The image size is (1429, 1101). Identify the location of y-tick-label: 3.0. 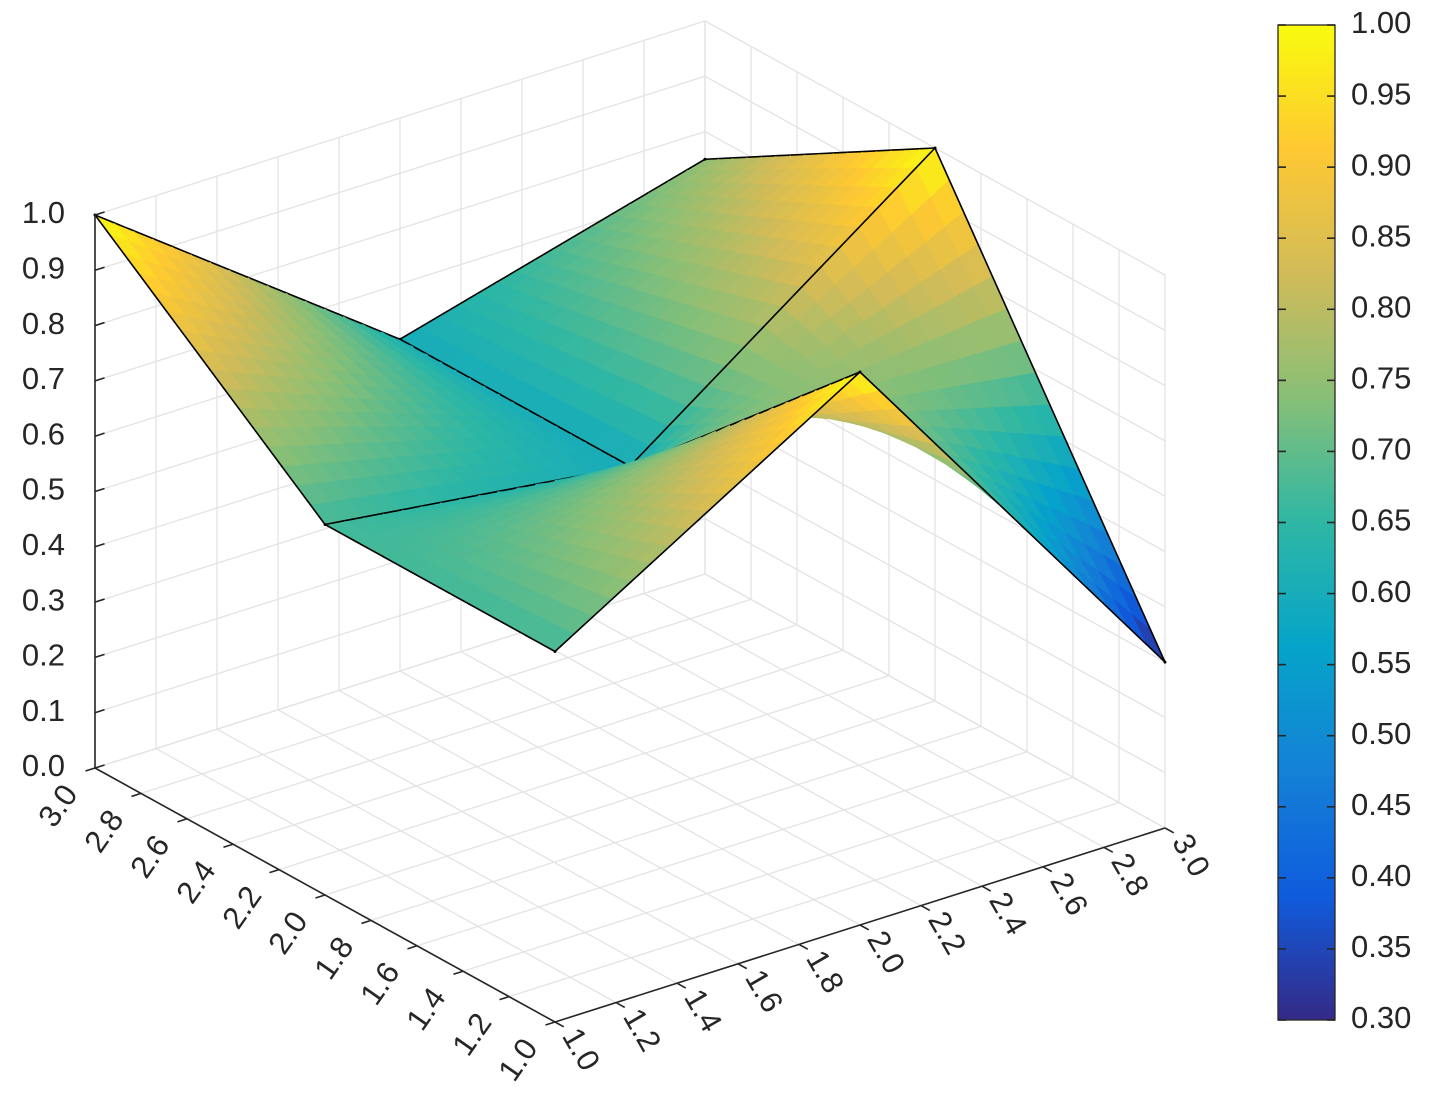
(57, 805).